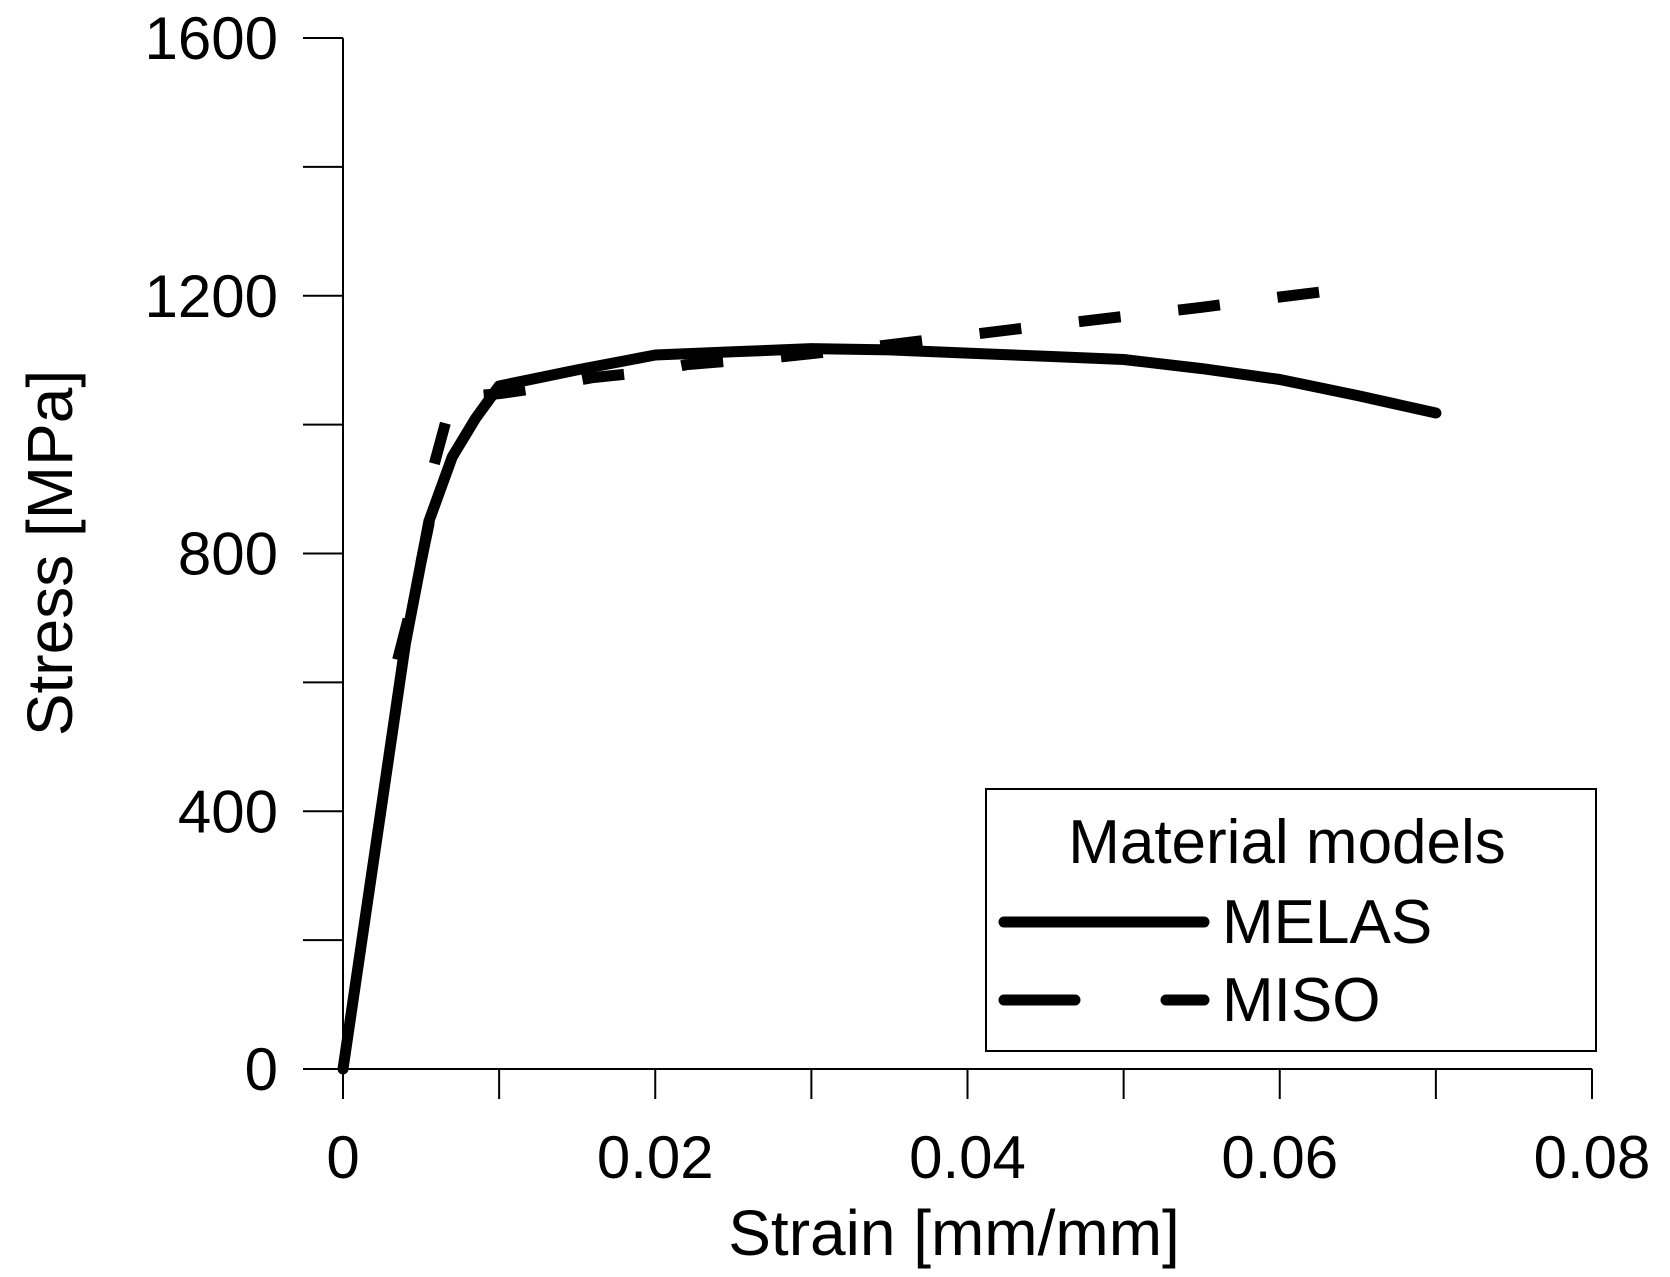 Image resolution: width=1670 pixels, height=1277 pixels. I want to click on legend-label-melas: MELAS, so click(1327, 922).